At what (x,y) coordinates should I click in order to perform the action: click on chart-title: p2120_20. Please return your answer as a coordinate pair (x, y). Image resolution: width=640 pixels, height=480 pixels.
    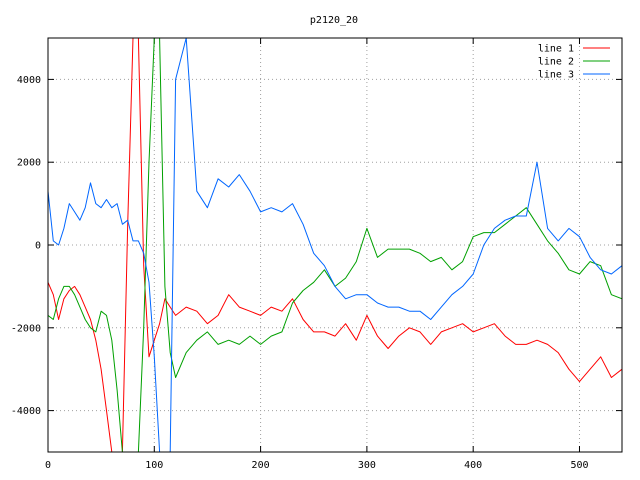
    Looking at the image, I should click on (334, 20).